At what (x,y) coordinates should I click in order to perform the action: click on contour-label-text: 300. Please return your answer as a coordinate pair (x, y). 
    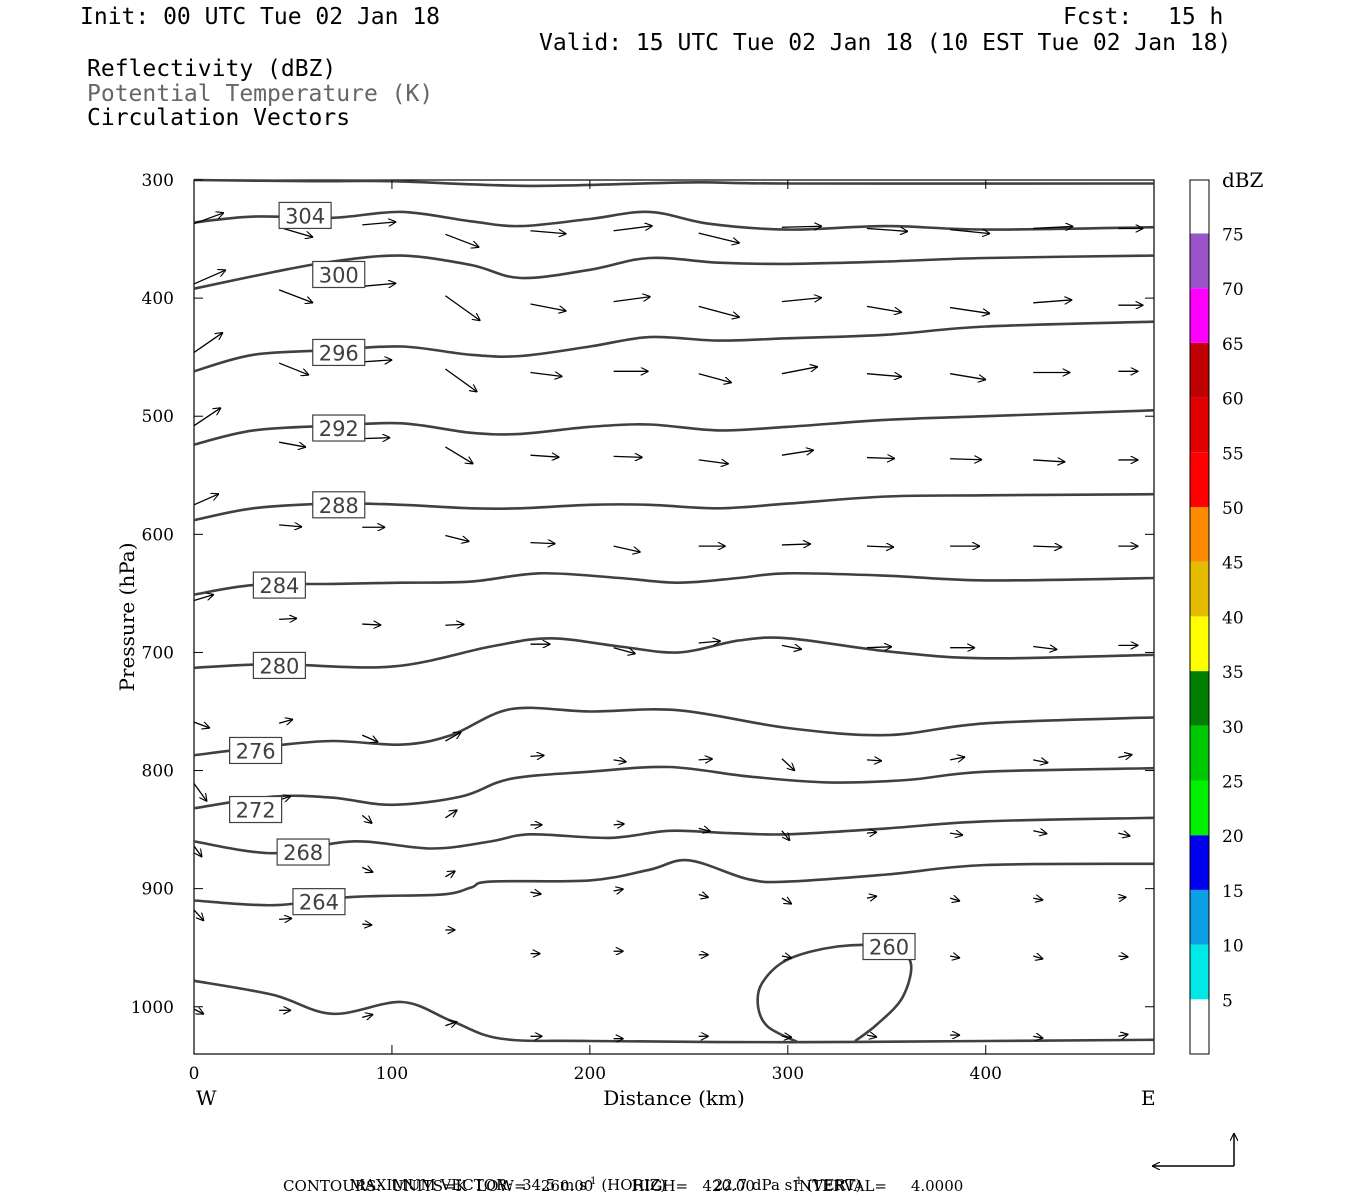
    Looking at the image, I should click on (339, 275).